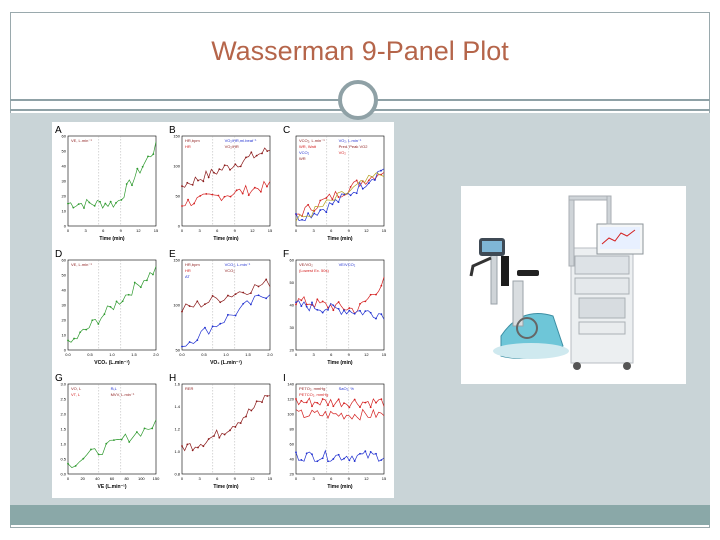  What do you see at coordinates (217, 230) in the screenshot?
I see `panel-B-xtick: 6` at bounding box center [217, 230].